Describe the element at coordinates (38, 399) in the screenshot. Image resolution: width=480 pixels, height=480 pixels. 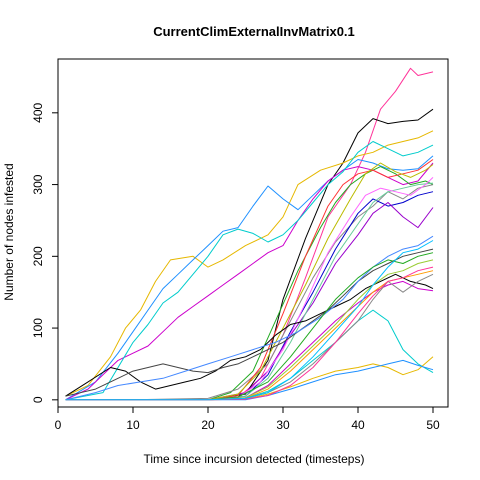
I see `y-tick-label: 0` at that location.